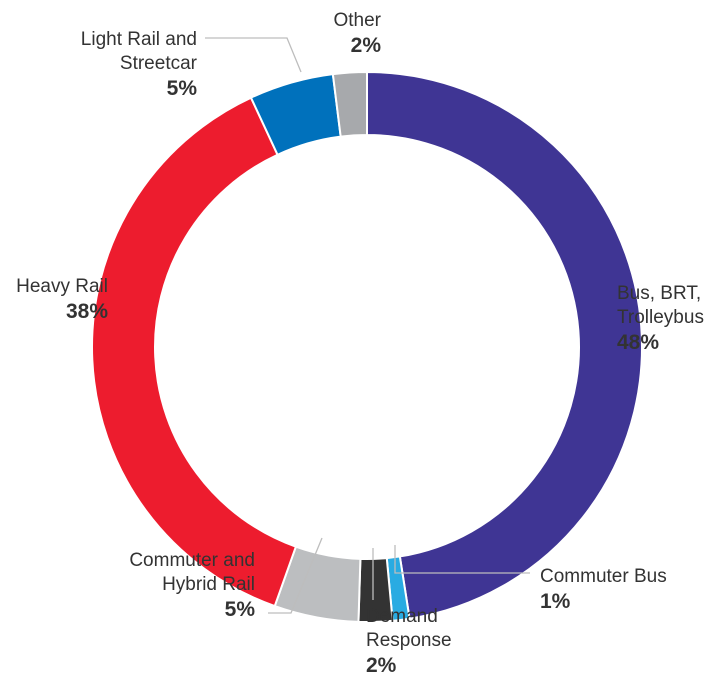 The height and width of the screenshot is (687, 718). What do you see at coordinates (381, 665) in the screenshot?
I see `slice-value-3: 2%` at bounding box center [381, 665].